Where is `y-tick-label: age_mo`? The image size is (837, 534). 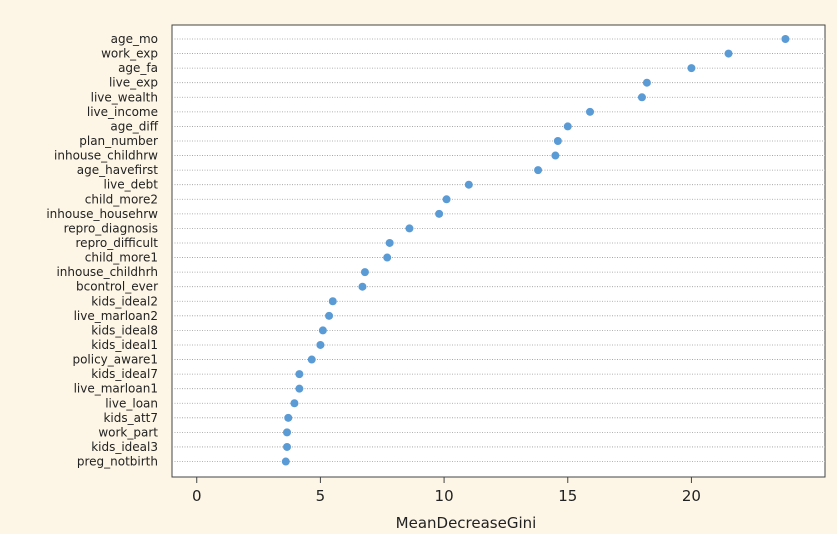 y-tick-label: age_mo is located at coordinates (134, 39).